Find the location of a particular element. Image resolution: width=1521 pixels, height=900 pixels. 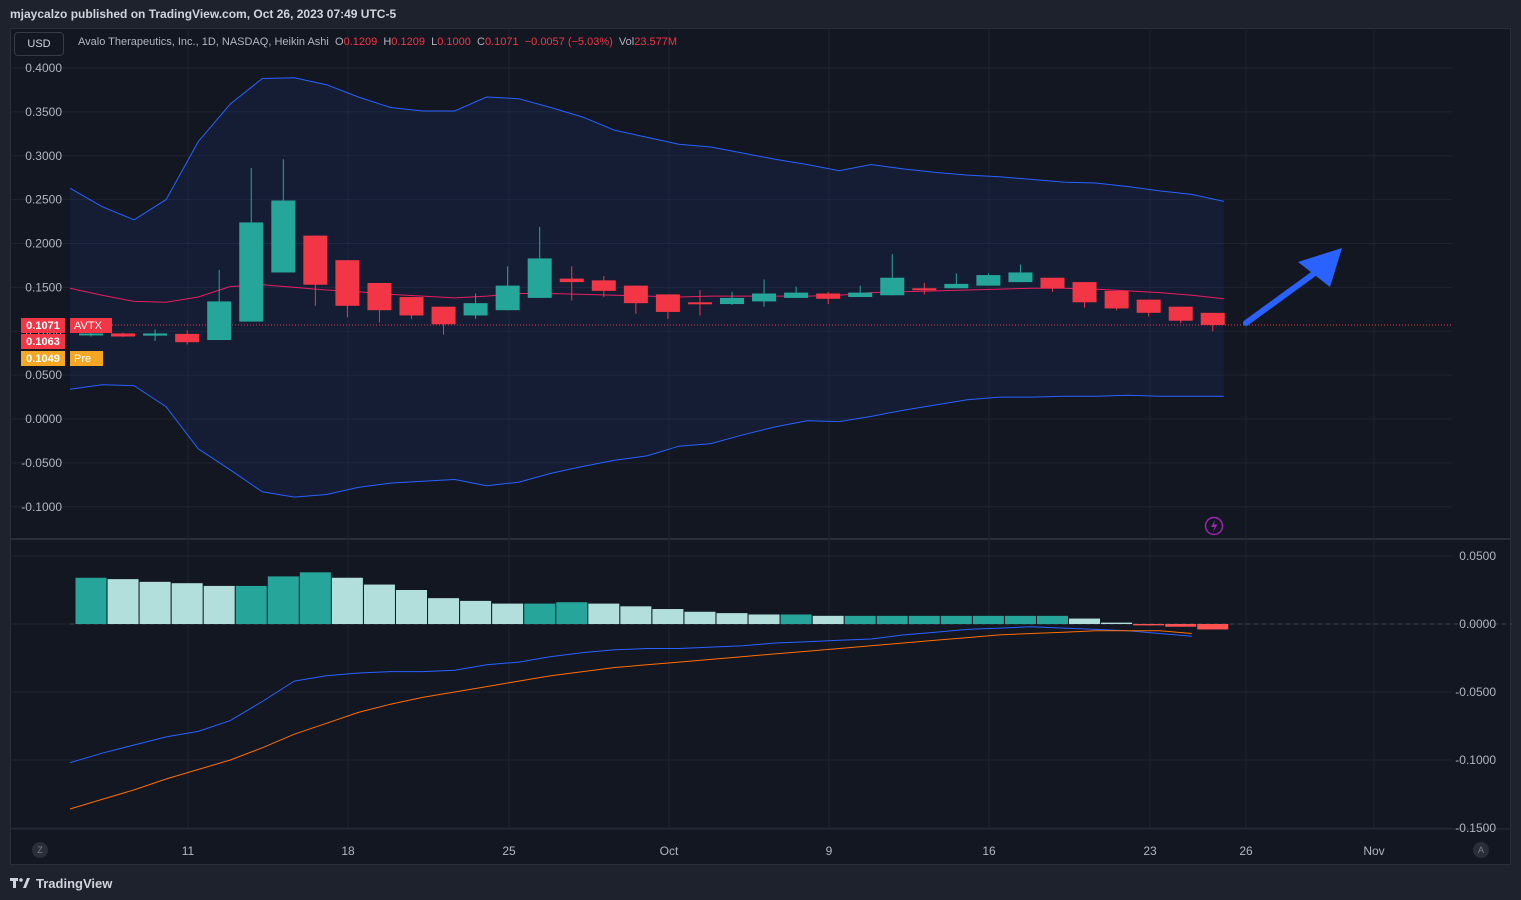

auto-scale-right-label: A is located at coordinates (1480, 850).